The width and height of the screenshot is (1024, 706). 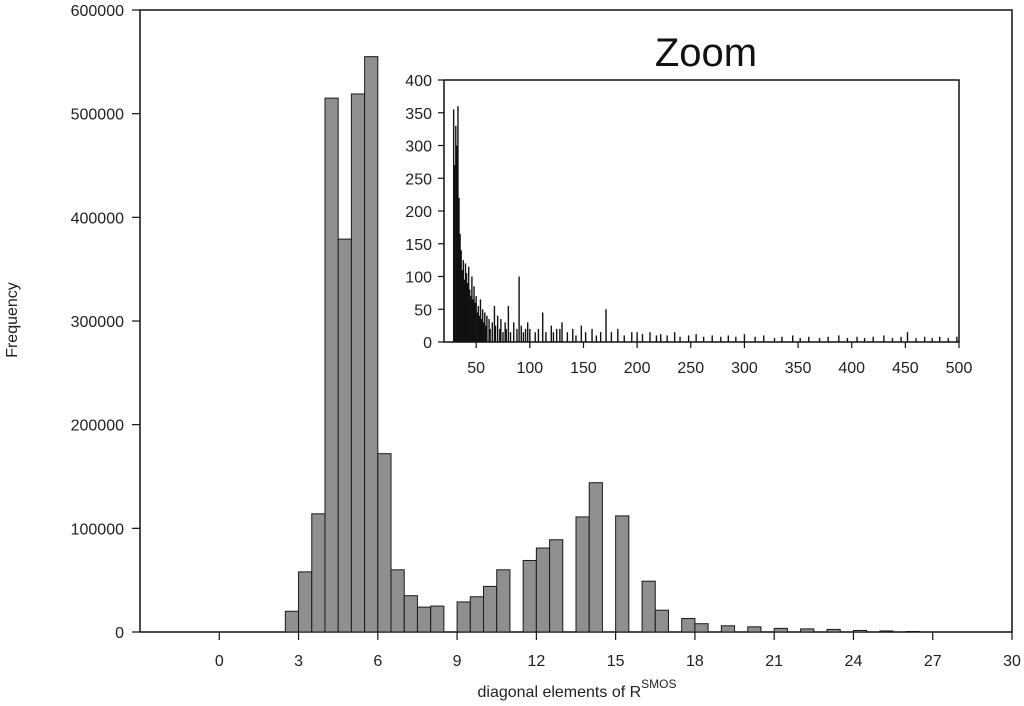 I want to click on main-x-tick-label: 15, so click(x=616, y=661).